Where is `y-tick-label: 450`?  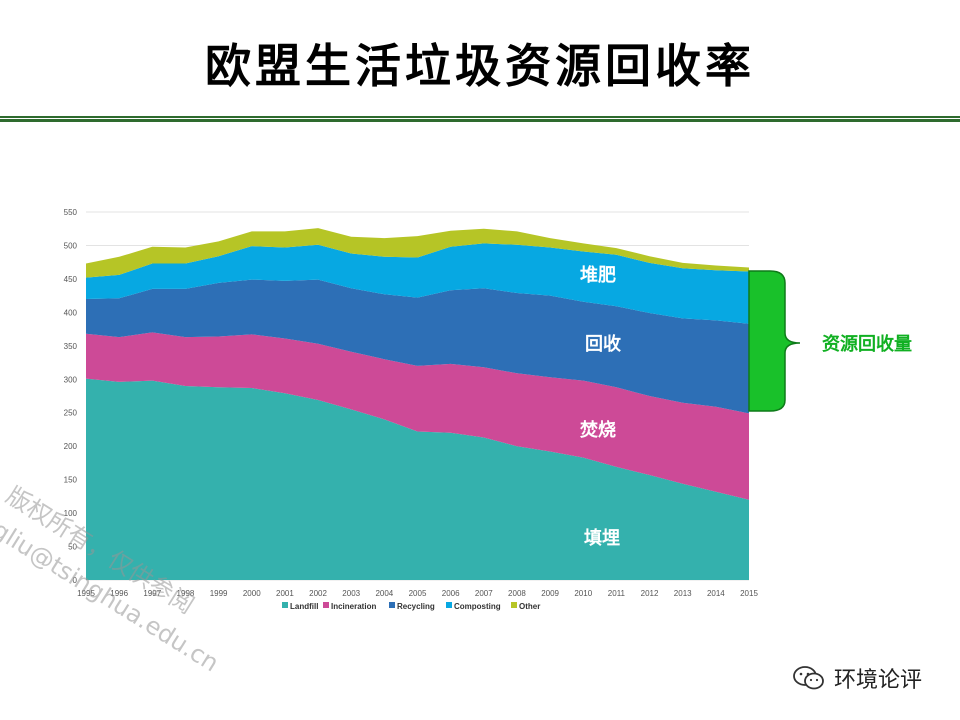 y-tick-label: 450 is located at coordinates (71, 279).